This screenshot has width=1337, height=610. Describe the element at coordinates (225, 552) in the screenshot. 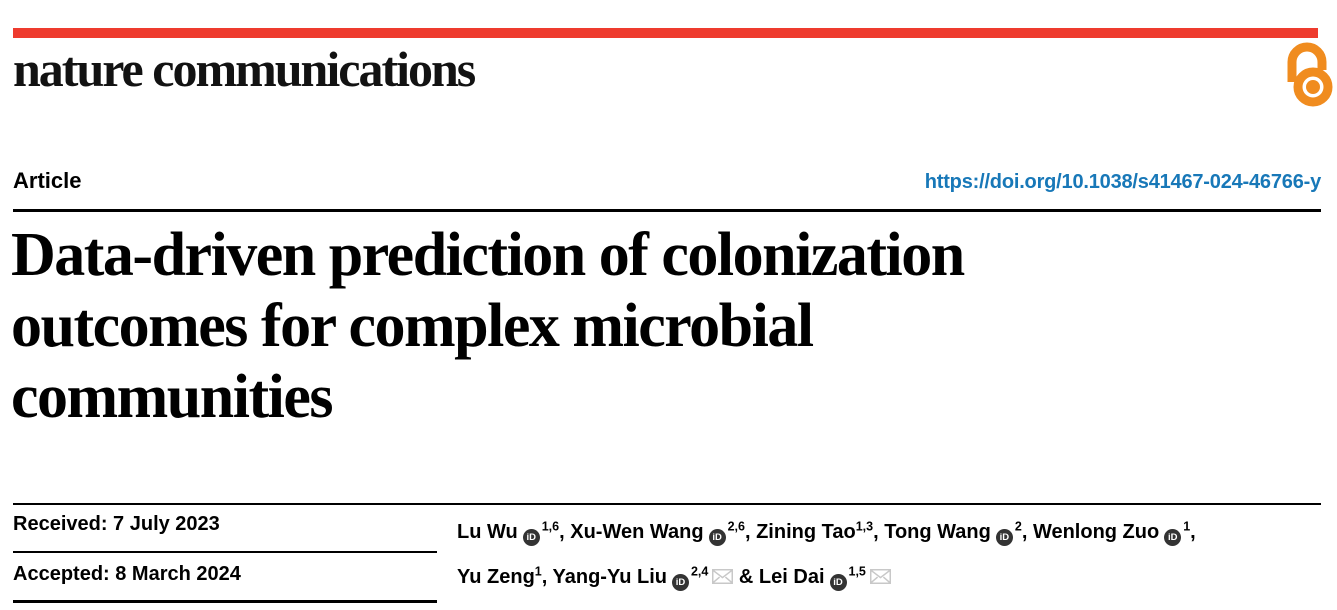

I see `dates-divider` at that location.